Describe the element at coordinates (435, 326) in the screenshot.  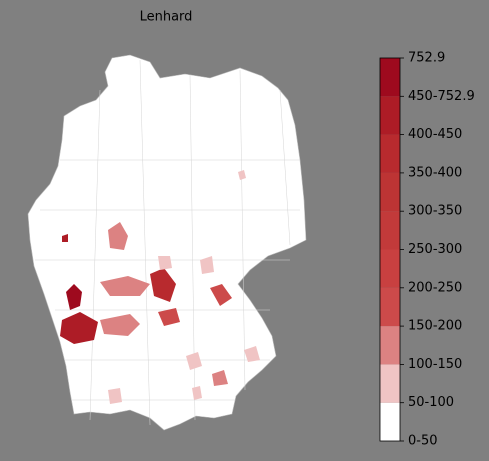
I see `colorbar-label: 150-200` at that location.